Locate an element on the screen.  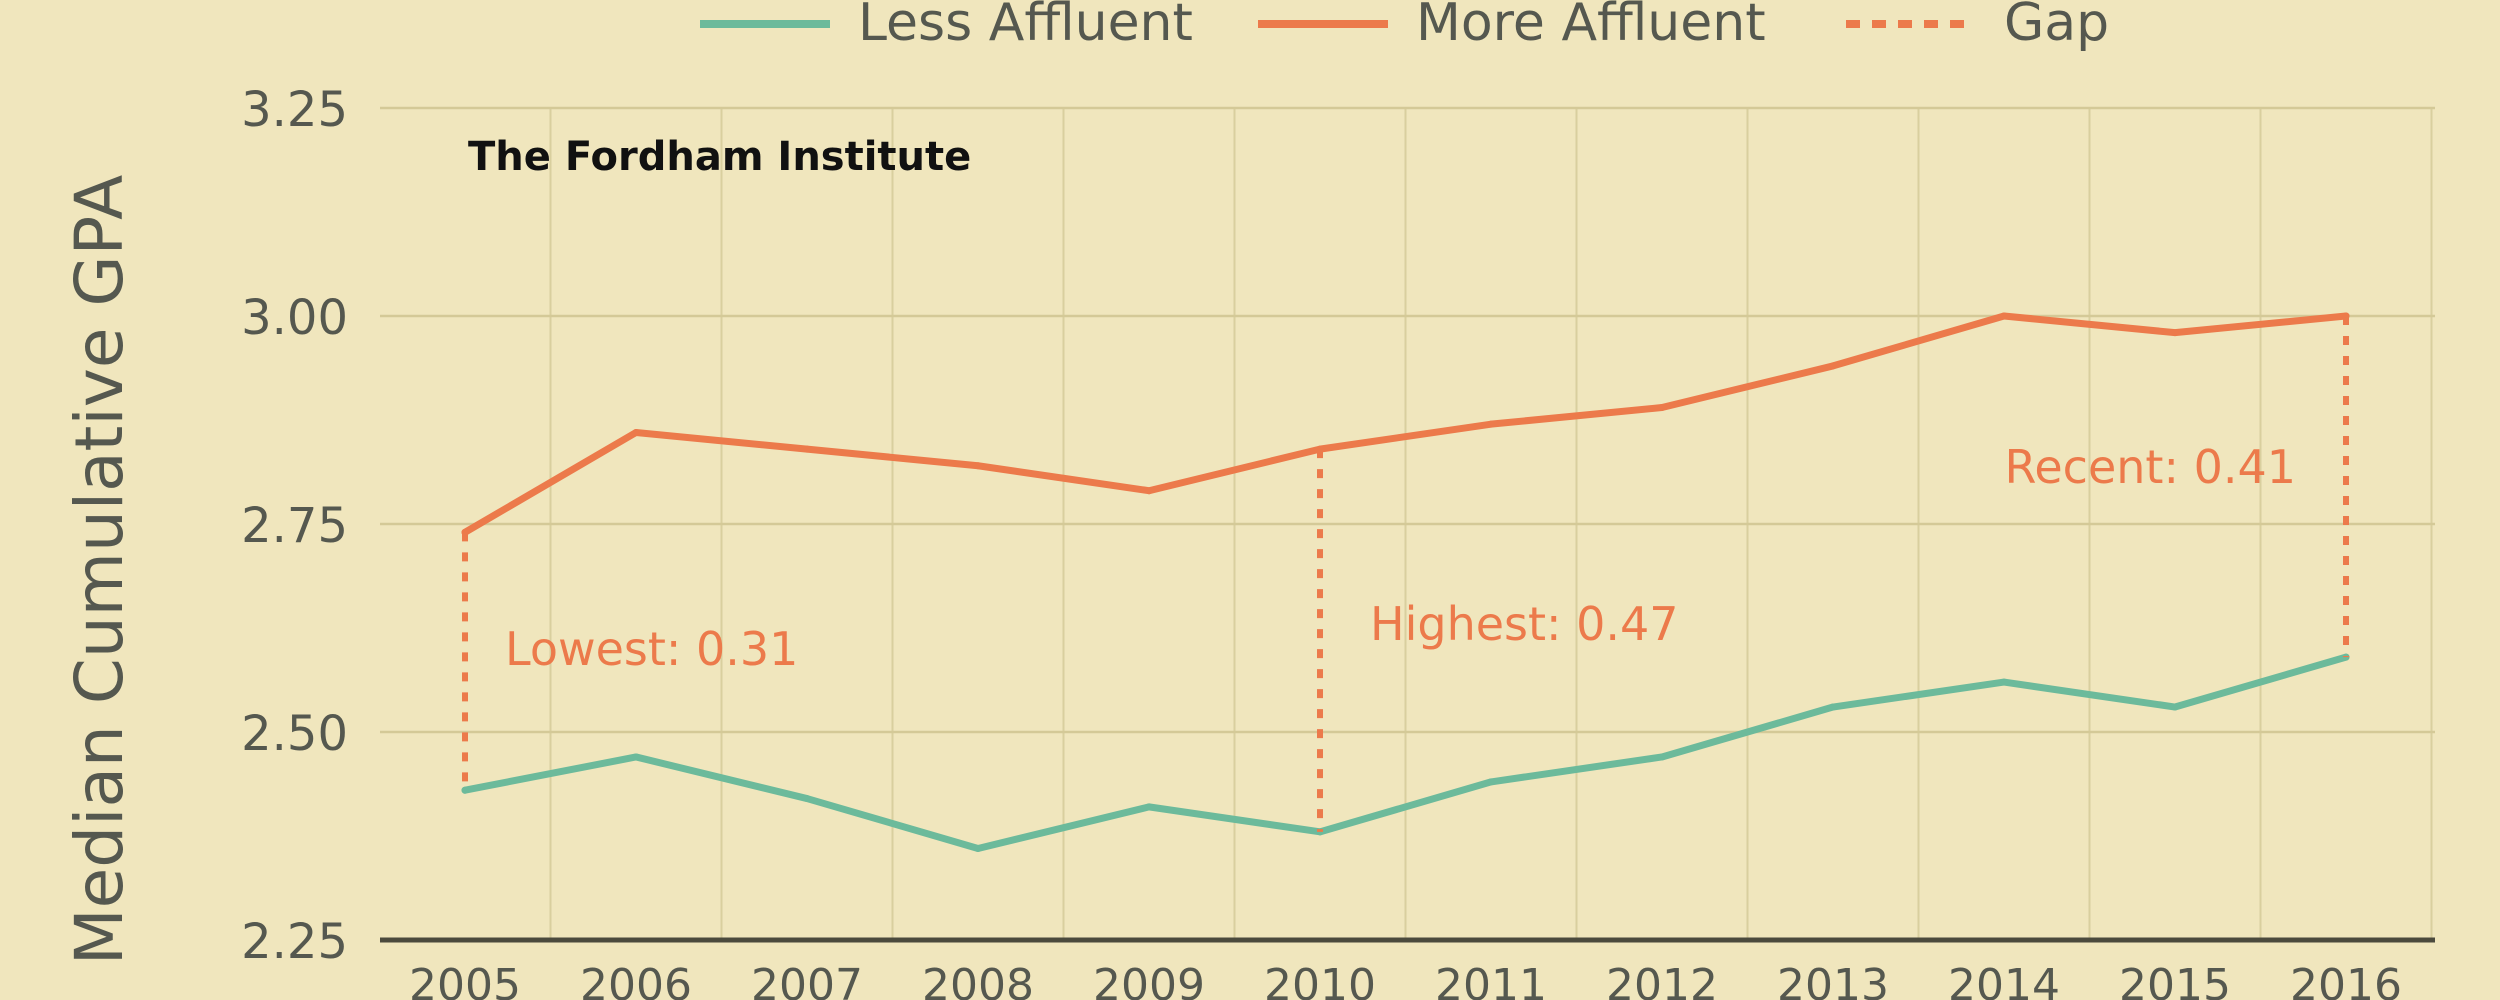
y-tick-label: 3.00 is located at coordinates (294, 318).